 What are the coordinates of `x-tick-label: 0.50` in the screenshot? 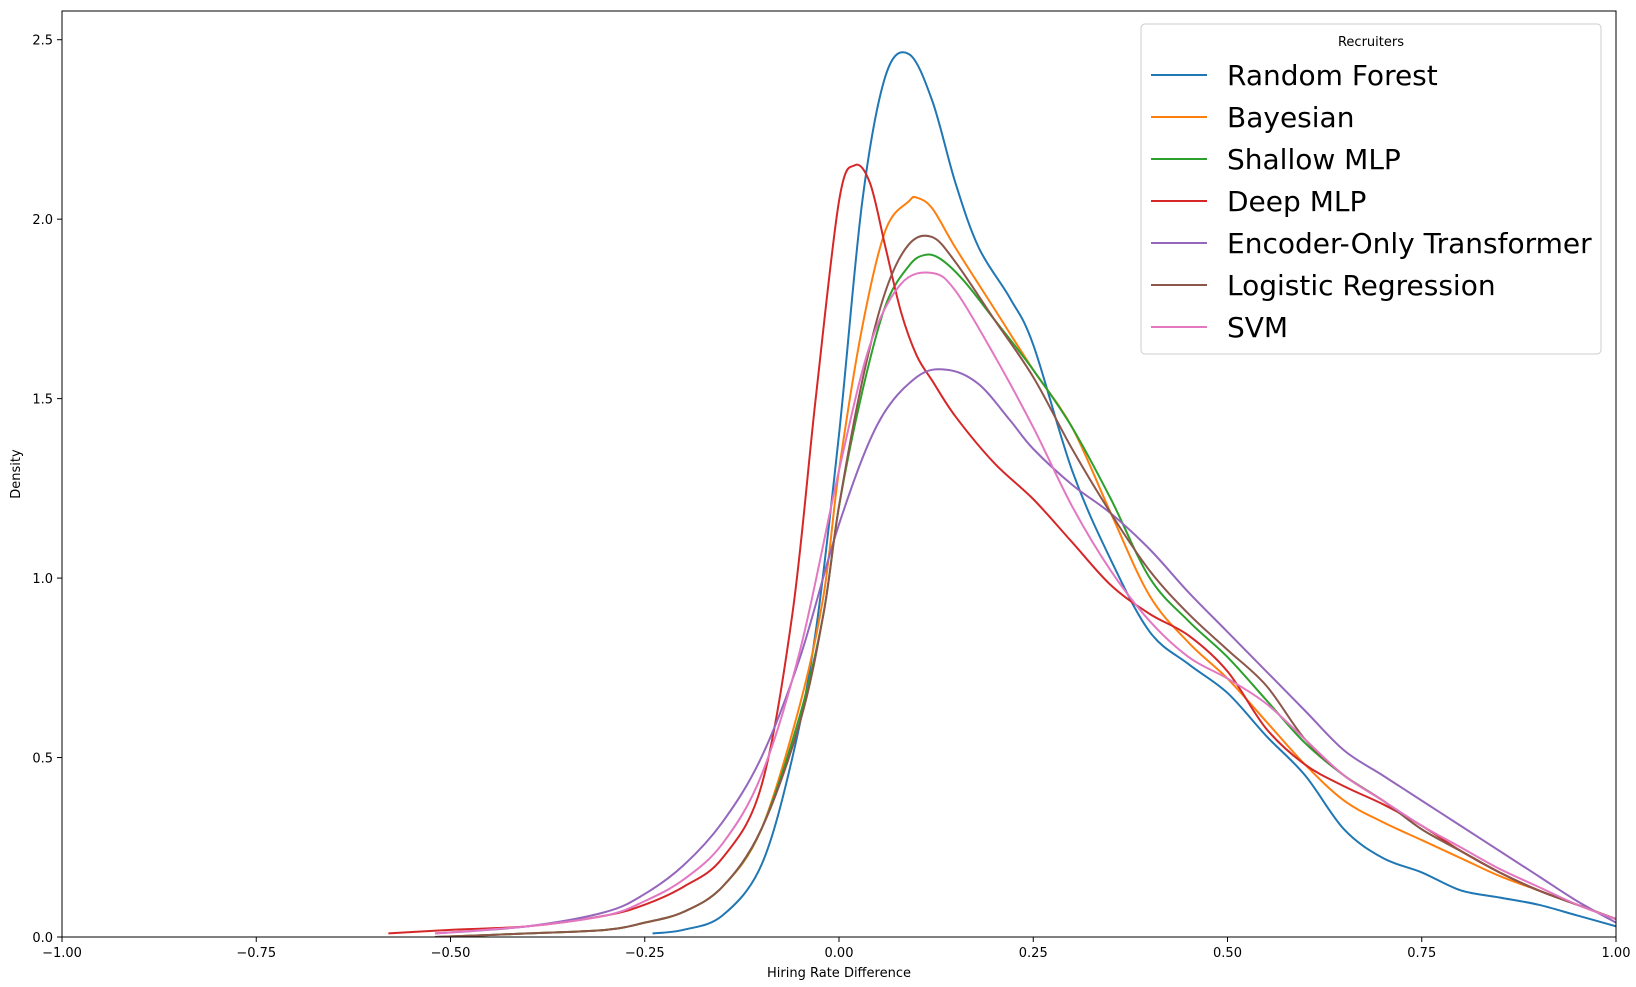 It's located at (1227, 953).